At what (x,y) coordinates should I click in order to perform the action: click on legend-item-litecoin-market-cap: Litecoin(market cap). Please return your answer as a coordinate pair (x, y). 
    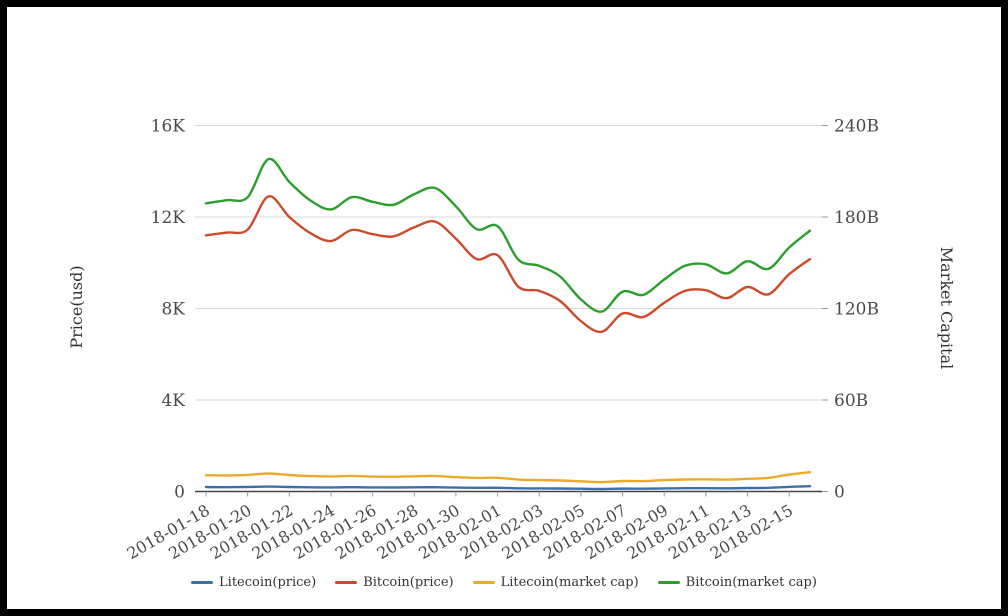
    Looking at the image, I should click on (555, 582).